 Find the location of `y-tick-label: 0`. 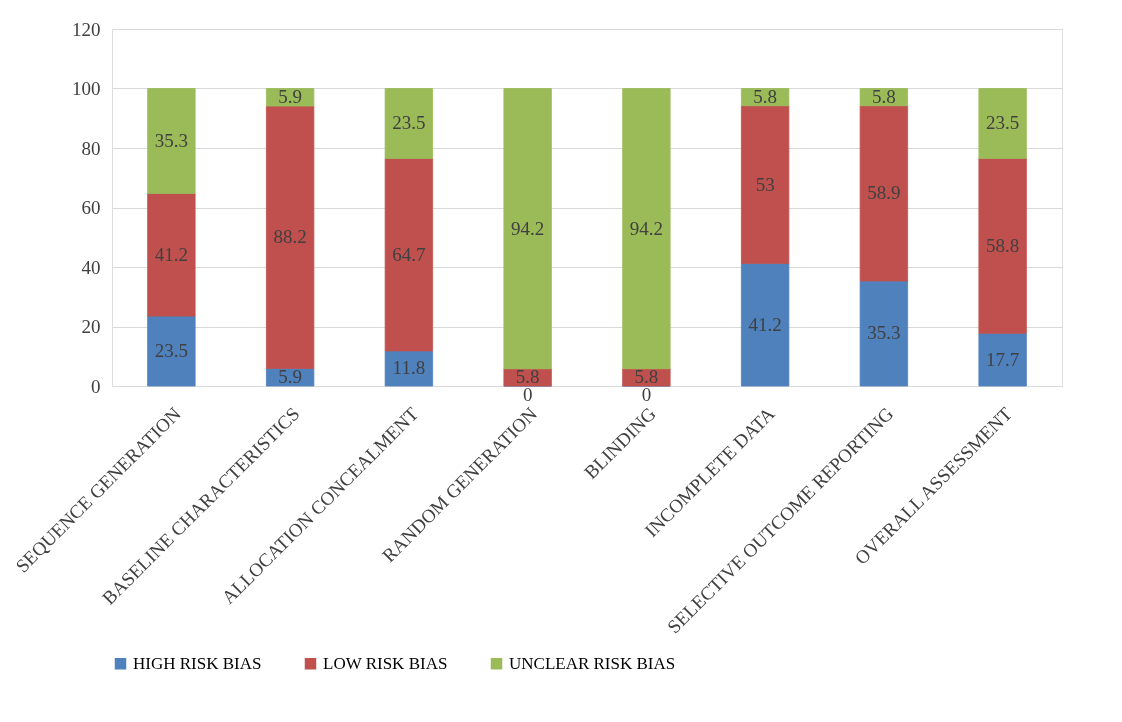

y-tick-label: 0 is located at coordinates (96, 386).